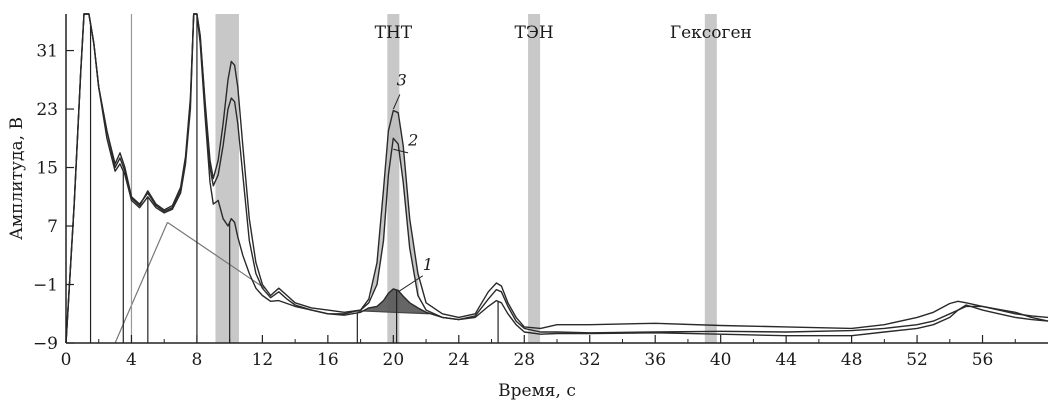  I want to click on peak-3-area, so click(395, 204).